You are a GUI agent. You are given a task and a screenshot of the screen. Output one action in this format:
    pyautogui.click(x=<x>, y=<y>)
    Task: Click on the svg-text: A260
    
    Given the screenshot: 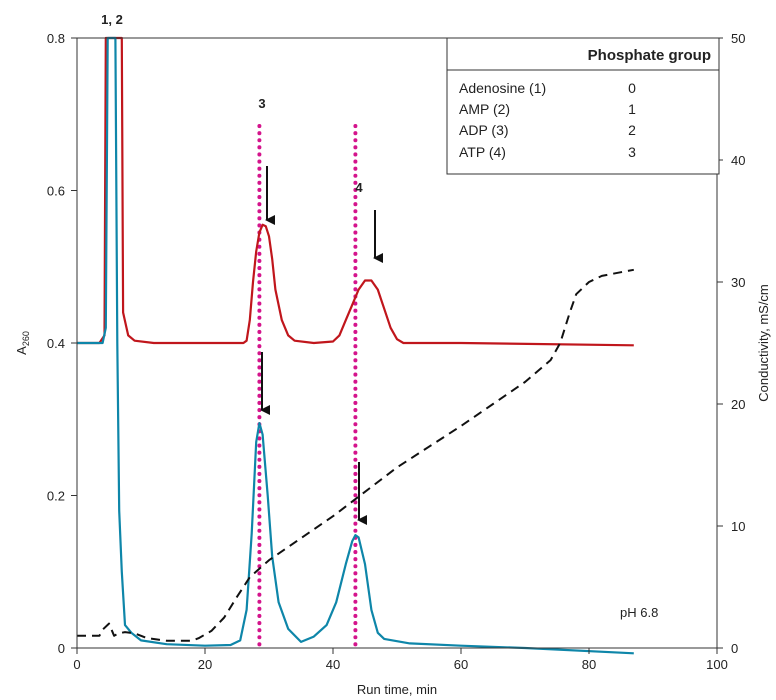 What is the action you would take?
    pyautogui.click(x=22, y=343)
    